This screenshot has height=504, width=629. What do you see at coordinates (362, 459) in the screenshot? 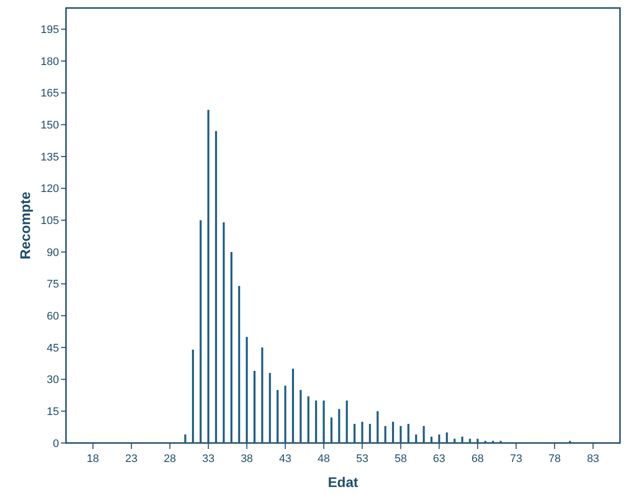
I see `x-tick-label: 53` at bounding box center [362, 459].